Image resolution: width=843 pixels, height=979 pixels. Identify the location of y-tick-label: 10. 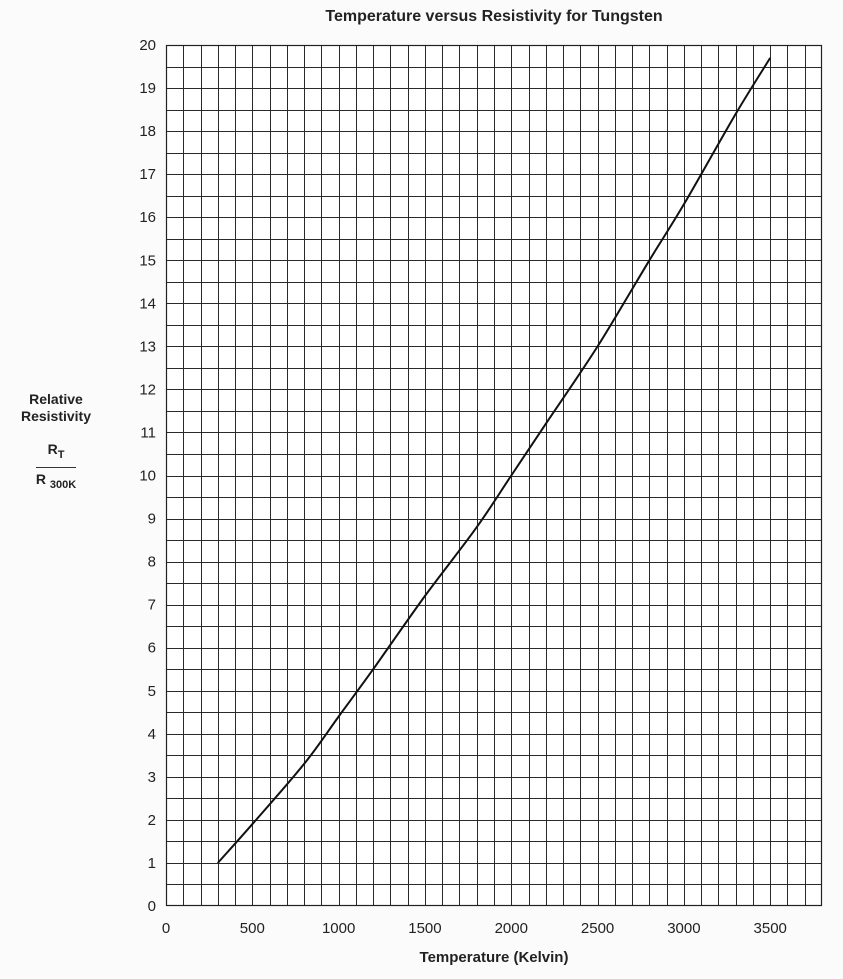
(147, 476).